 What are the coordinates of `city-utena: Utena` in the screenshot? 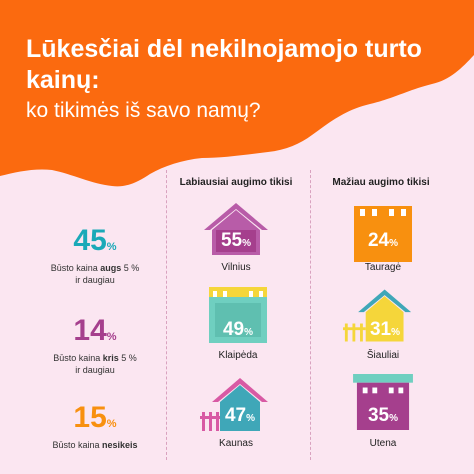 It's located at (383, 443).